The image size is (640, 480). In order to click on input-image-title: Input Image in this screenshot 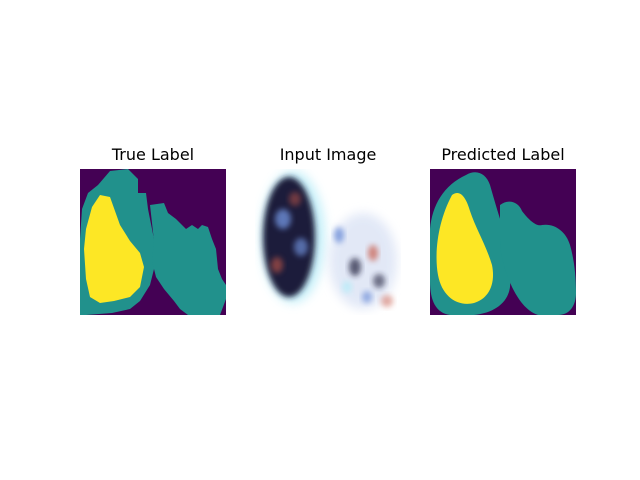, I will do `click(328, 154)`.